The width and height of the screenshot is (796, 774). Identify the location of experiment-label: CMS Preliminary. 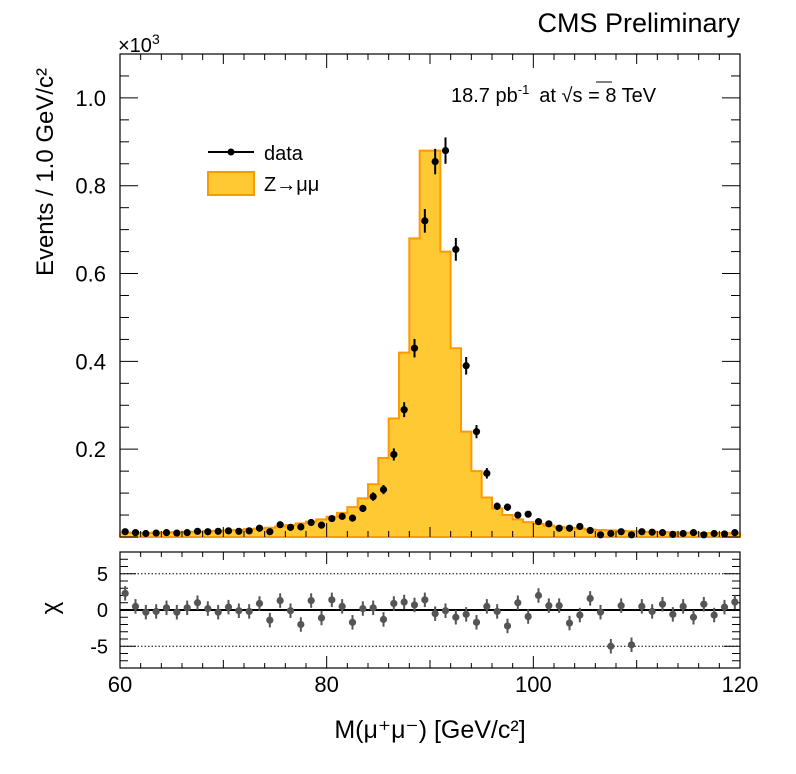
(638, 23).